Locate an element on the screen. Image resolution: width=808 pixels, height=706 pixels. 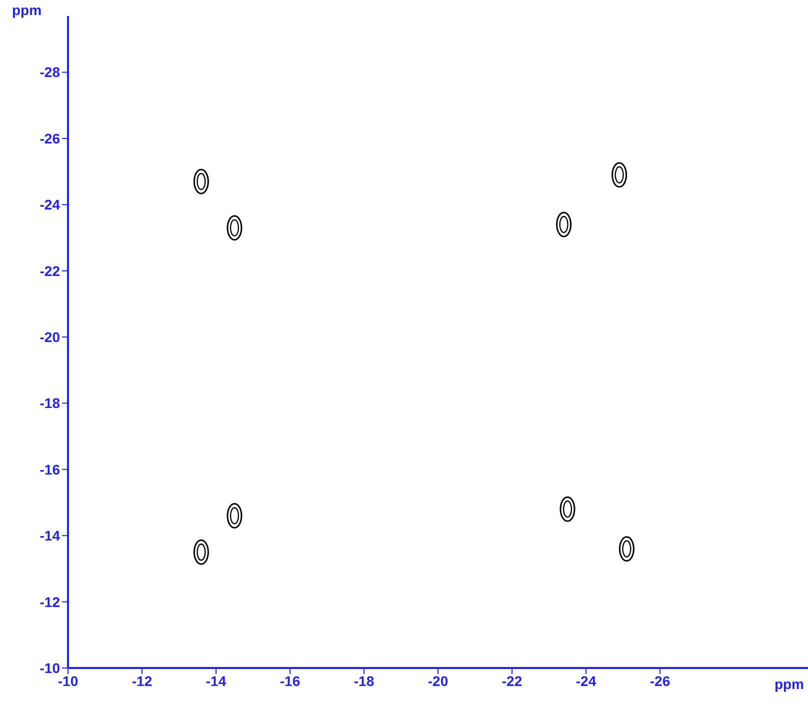
y-tick-label: -20 is located at coordinates (50, 337).